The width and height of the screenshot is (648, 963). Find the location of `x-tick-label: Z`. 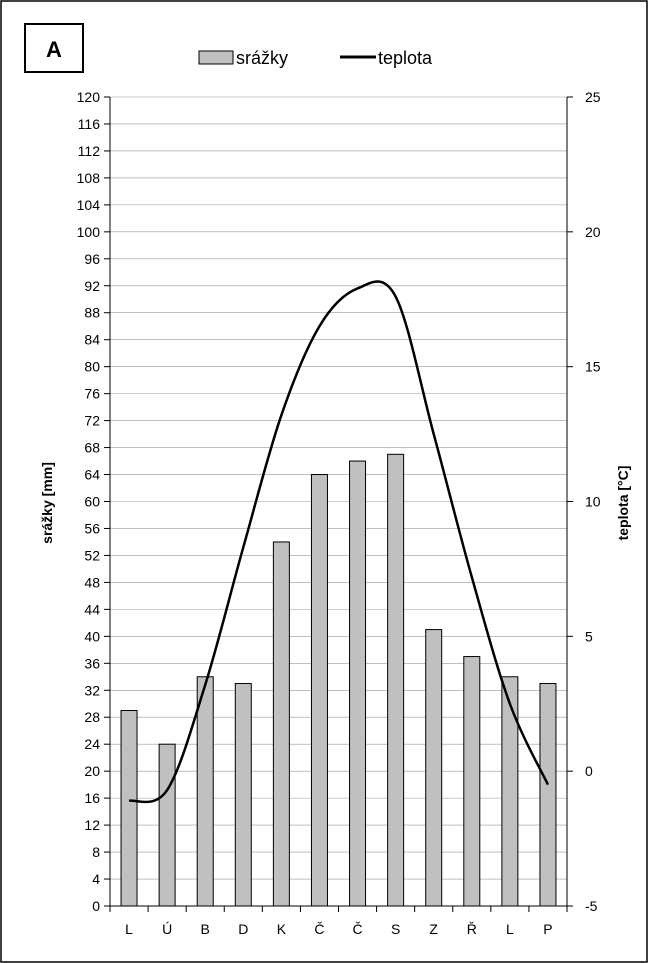

x-tick-label: Z is located at coordinates (433, 929).